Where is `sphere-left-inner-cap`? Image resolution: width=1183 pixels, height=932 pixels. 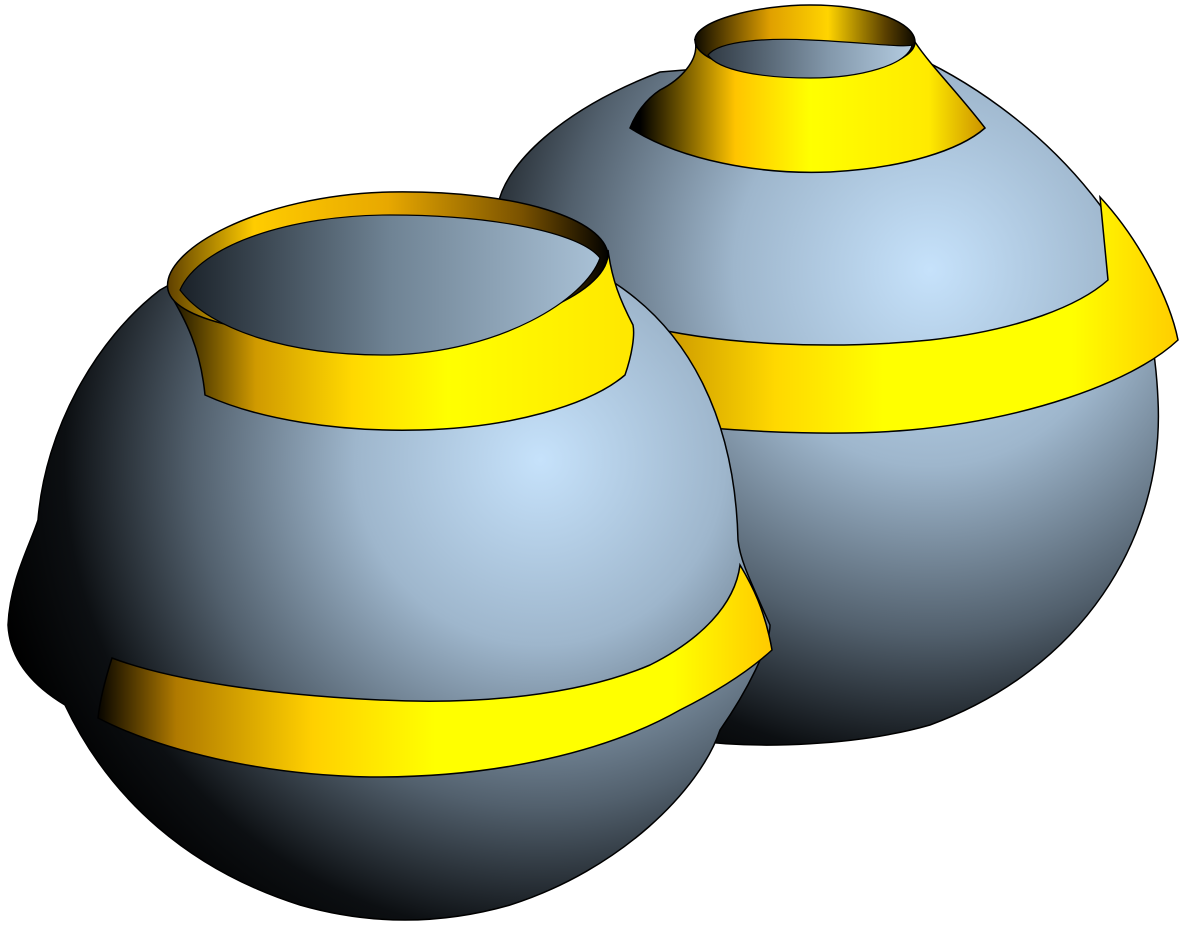 sphere-left-inner-cap is located at coordinates (390, 285).